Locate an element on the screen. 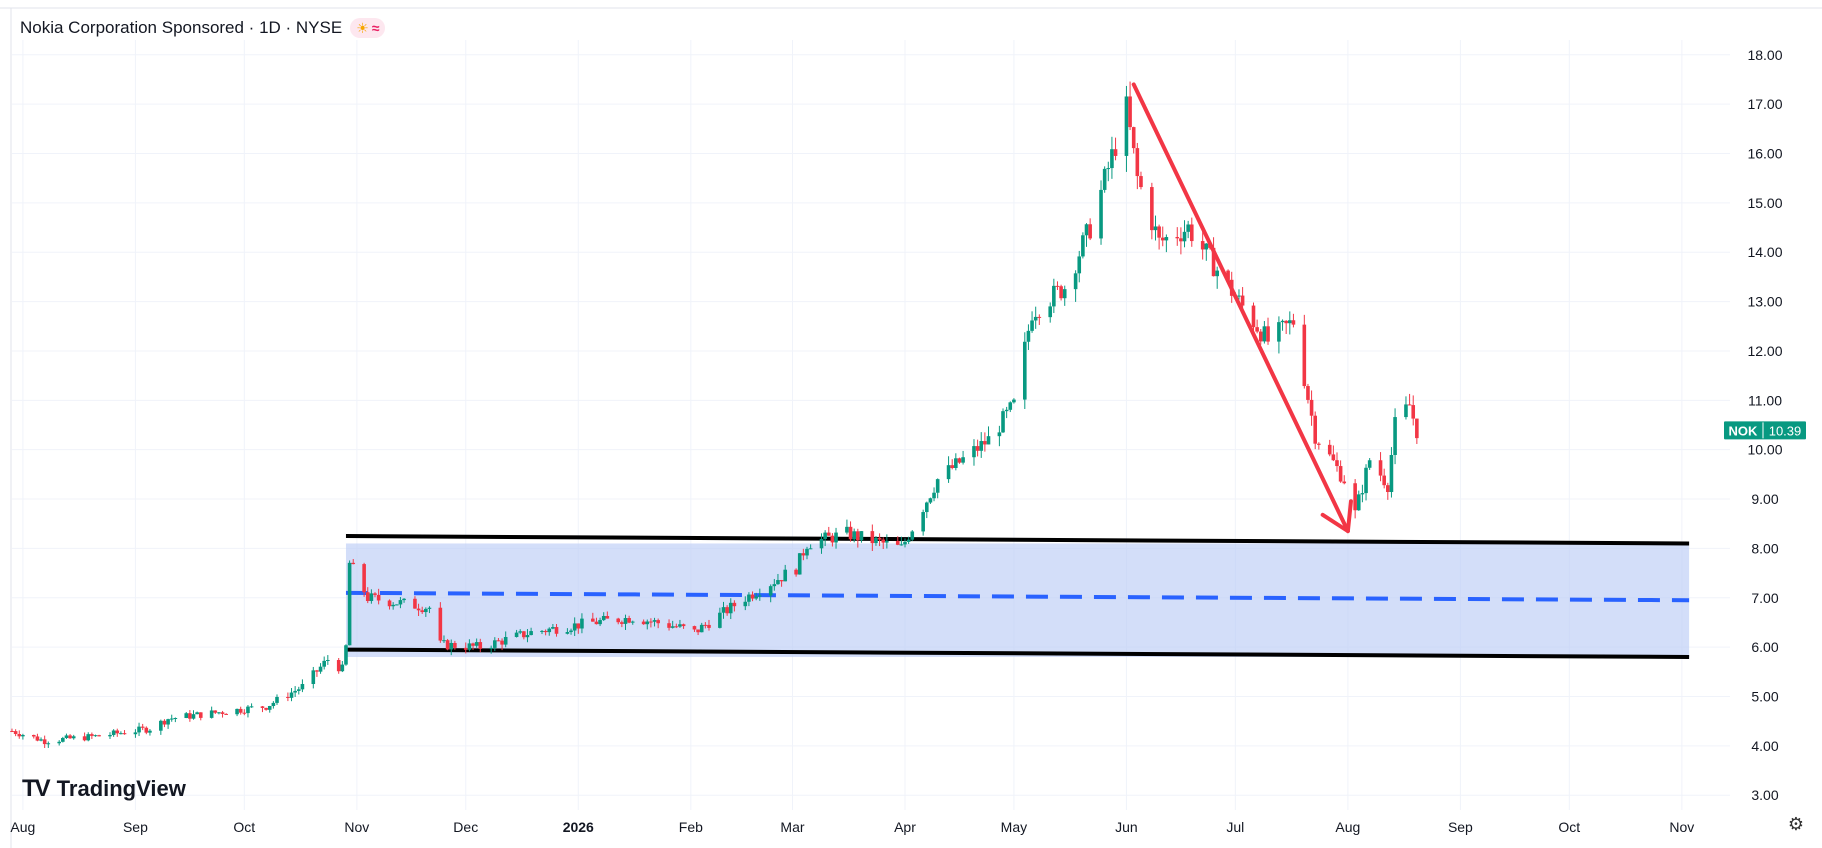 Image resolution: width=1822 pixels, height=848 pixels. y-tick-label: 16.00 is located at coordinates (1764, 154).